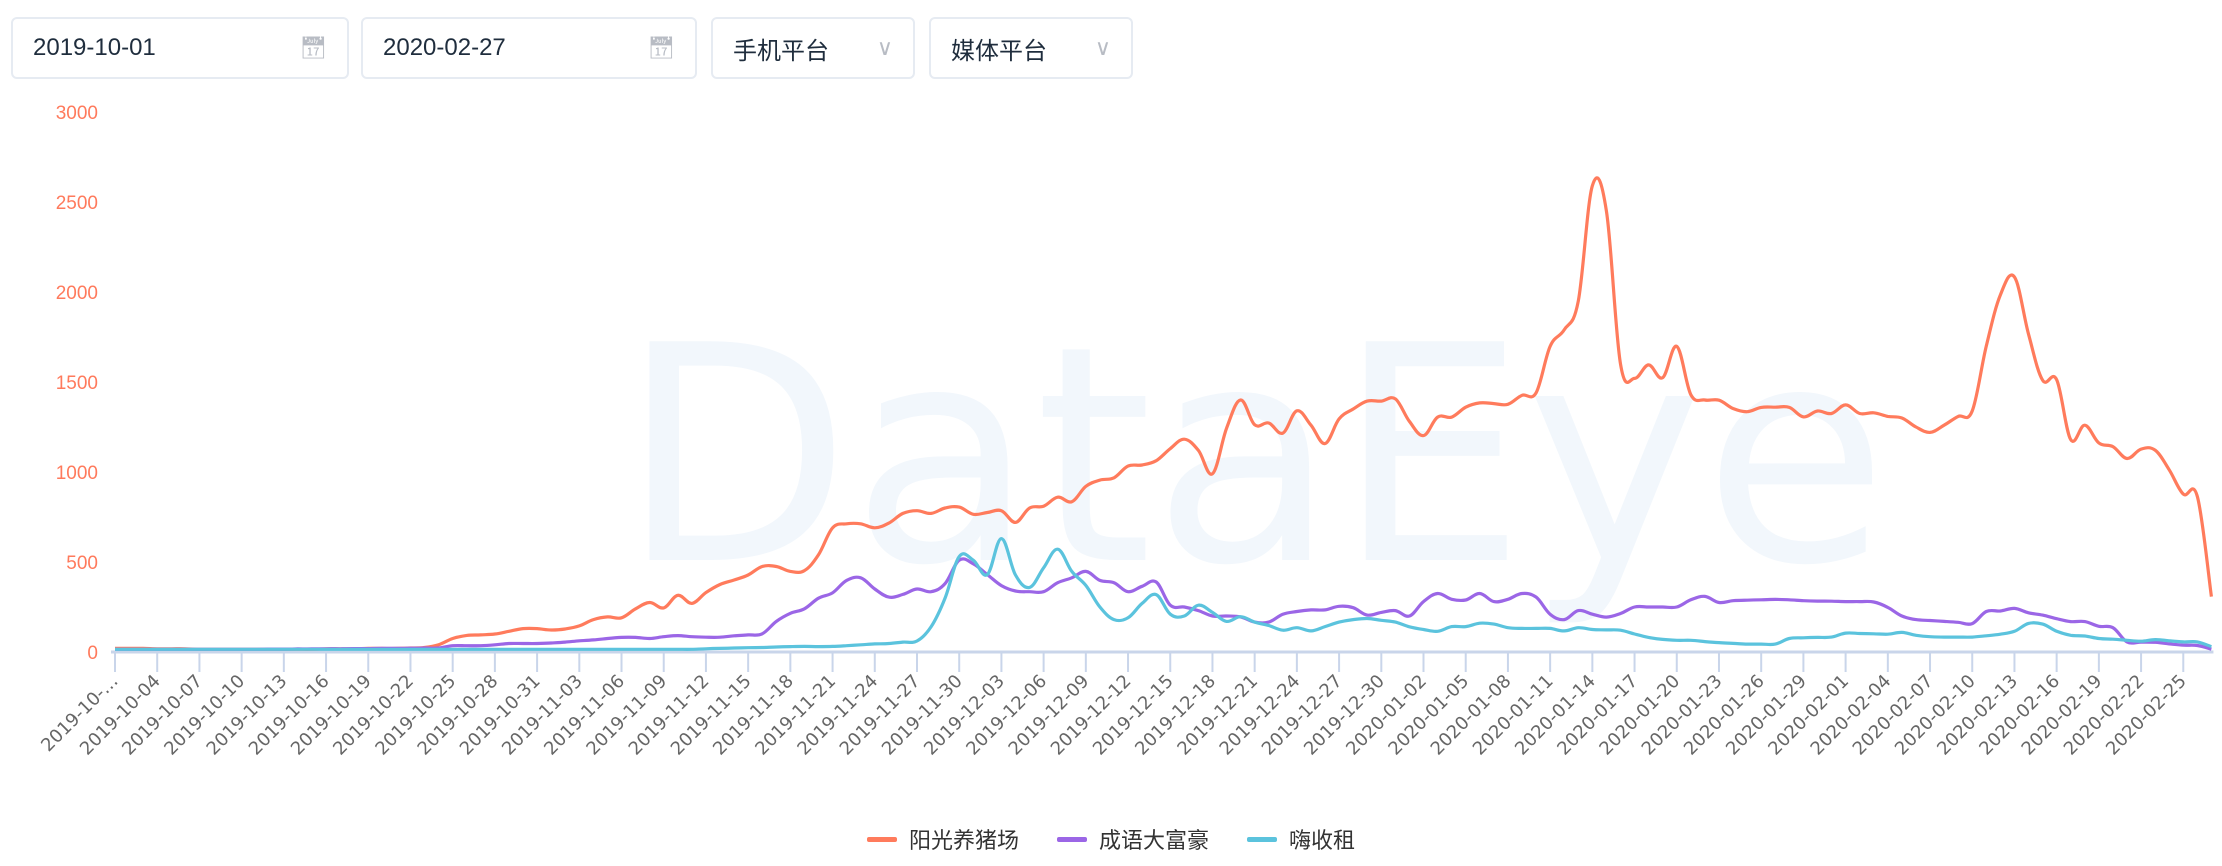 This screenshot has width=2222, height=866. Describe the element at coordinates (82, 563) in the screenshot. I see `y-tick-label: 500` at that location.